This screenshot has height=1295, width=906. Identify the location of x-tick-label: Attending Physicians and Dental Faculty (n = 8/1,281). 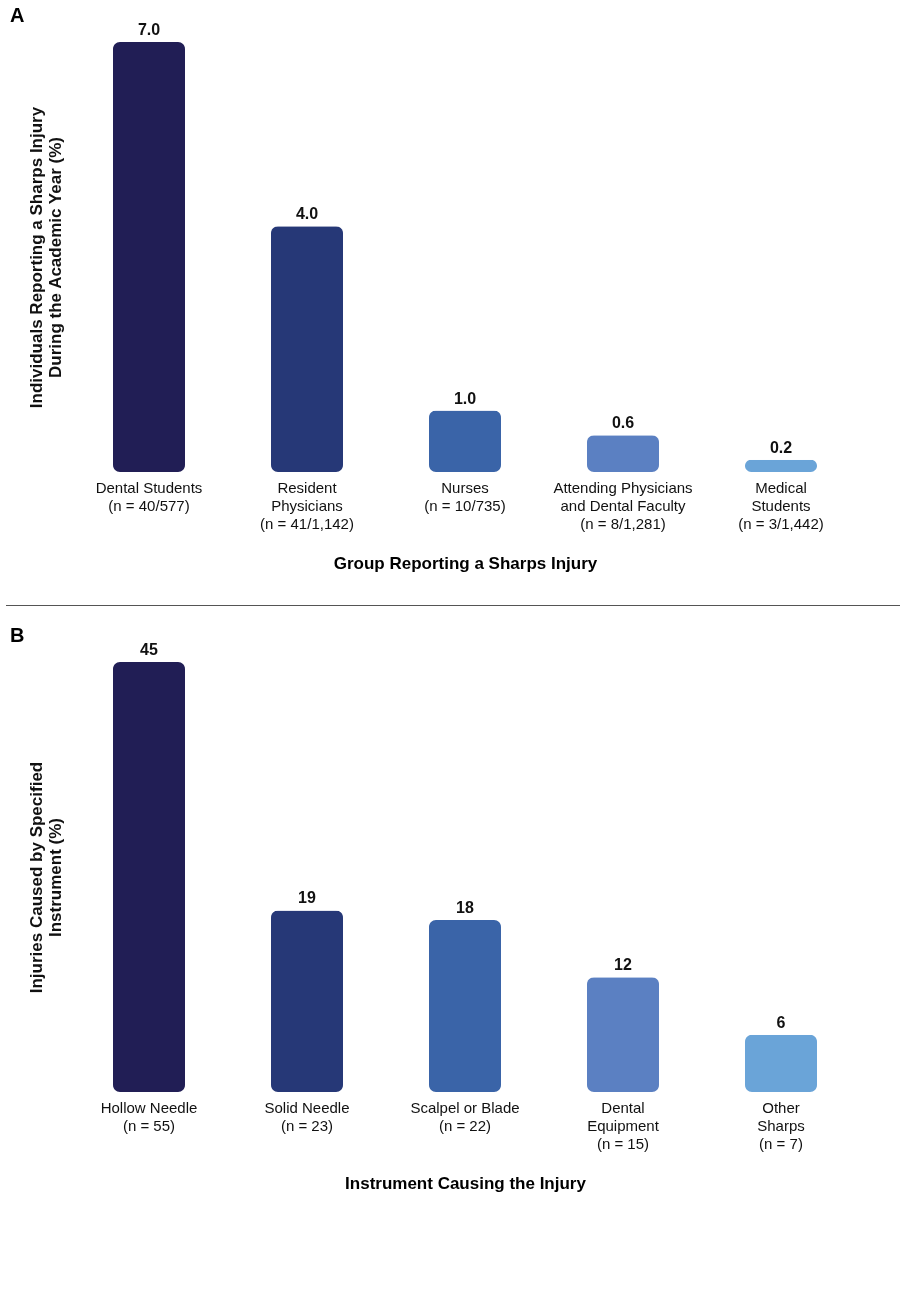
(623, 505).